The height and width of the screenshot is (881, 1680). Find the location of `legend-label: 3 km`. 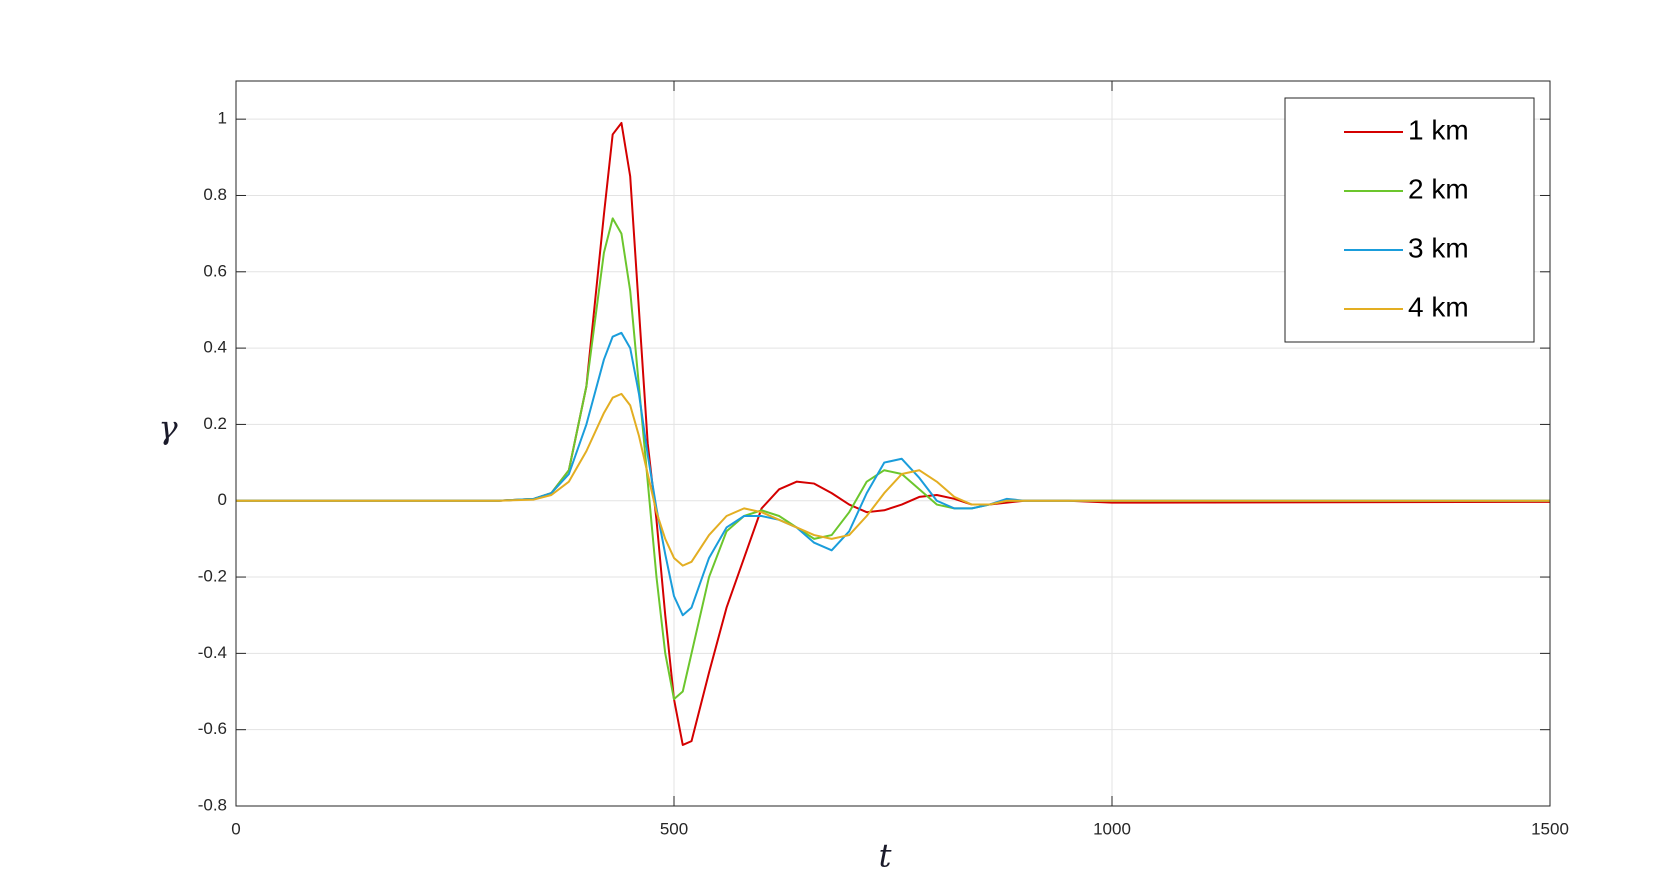

legend-label: 3 km is located at coordinates (1438, 247).